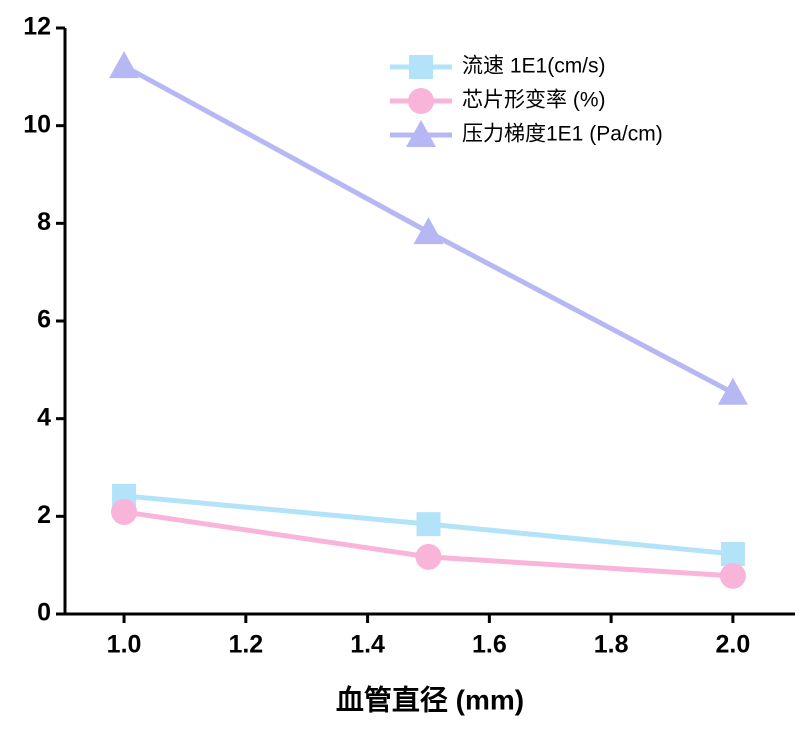 The width and height of the screenshot is (809, 733). What do you see at coordinates (534, 66) in the screenshot?
I see `legend-label: 流速 1E1(cm/s)` at bounding box center [534, 66].